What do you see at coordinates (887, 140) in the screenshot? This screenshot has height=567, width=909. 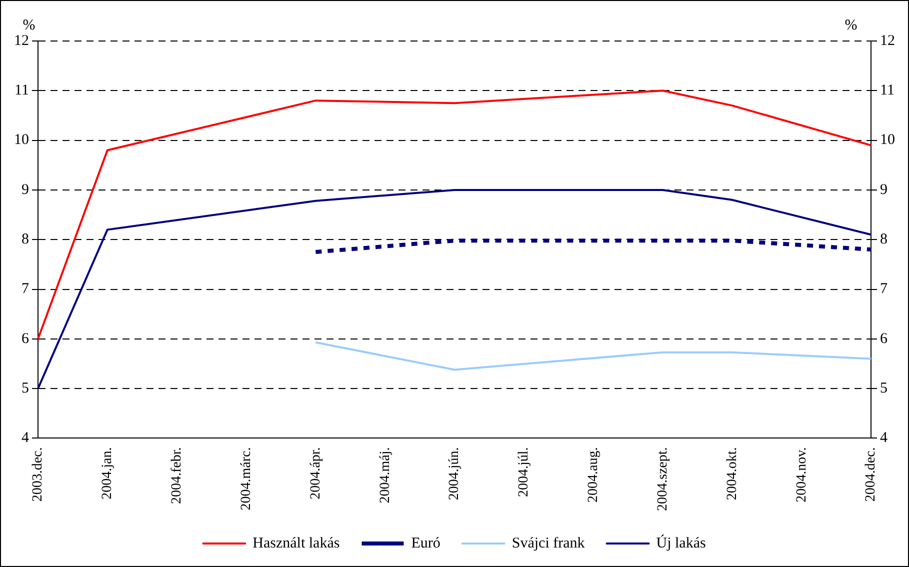 I see `y2-tick-label: 10` at bounding box center [887, 140].